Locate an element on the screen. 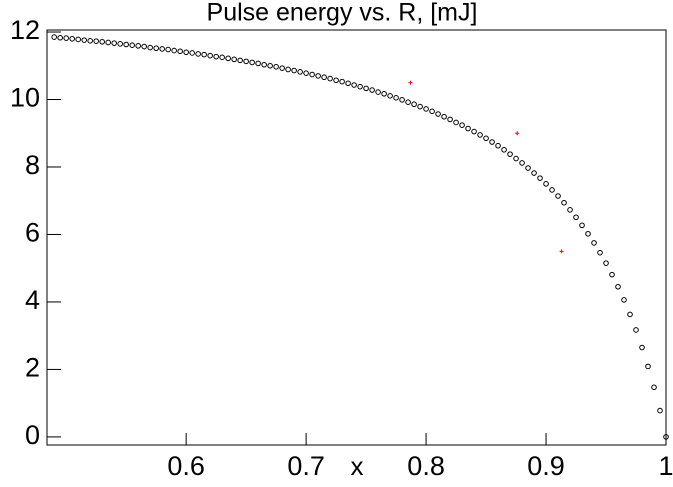 The width and height of the screenshot is (673, 487). y-tick-label: 8 is located at coordinates (32, 165).